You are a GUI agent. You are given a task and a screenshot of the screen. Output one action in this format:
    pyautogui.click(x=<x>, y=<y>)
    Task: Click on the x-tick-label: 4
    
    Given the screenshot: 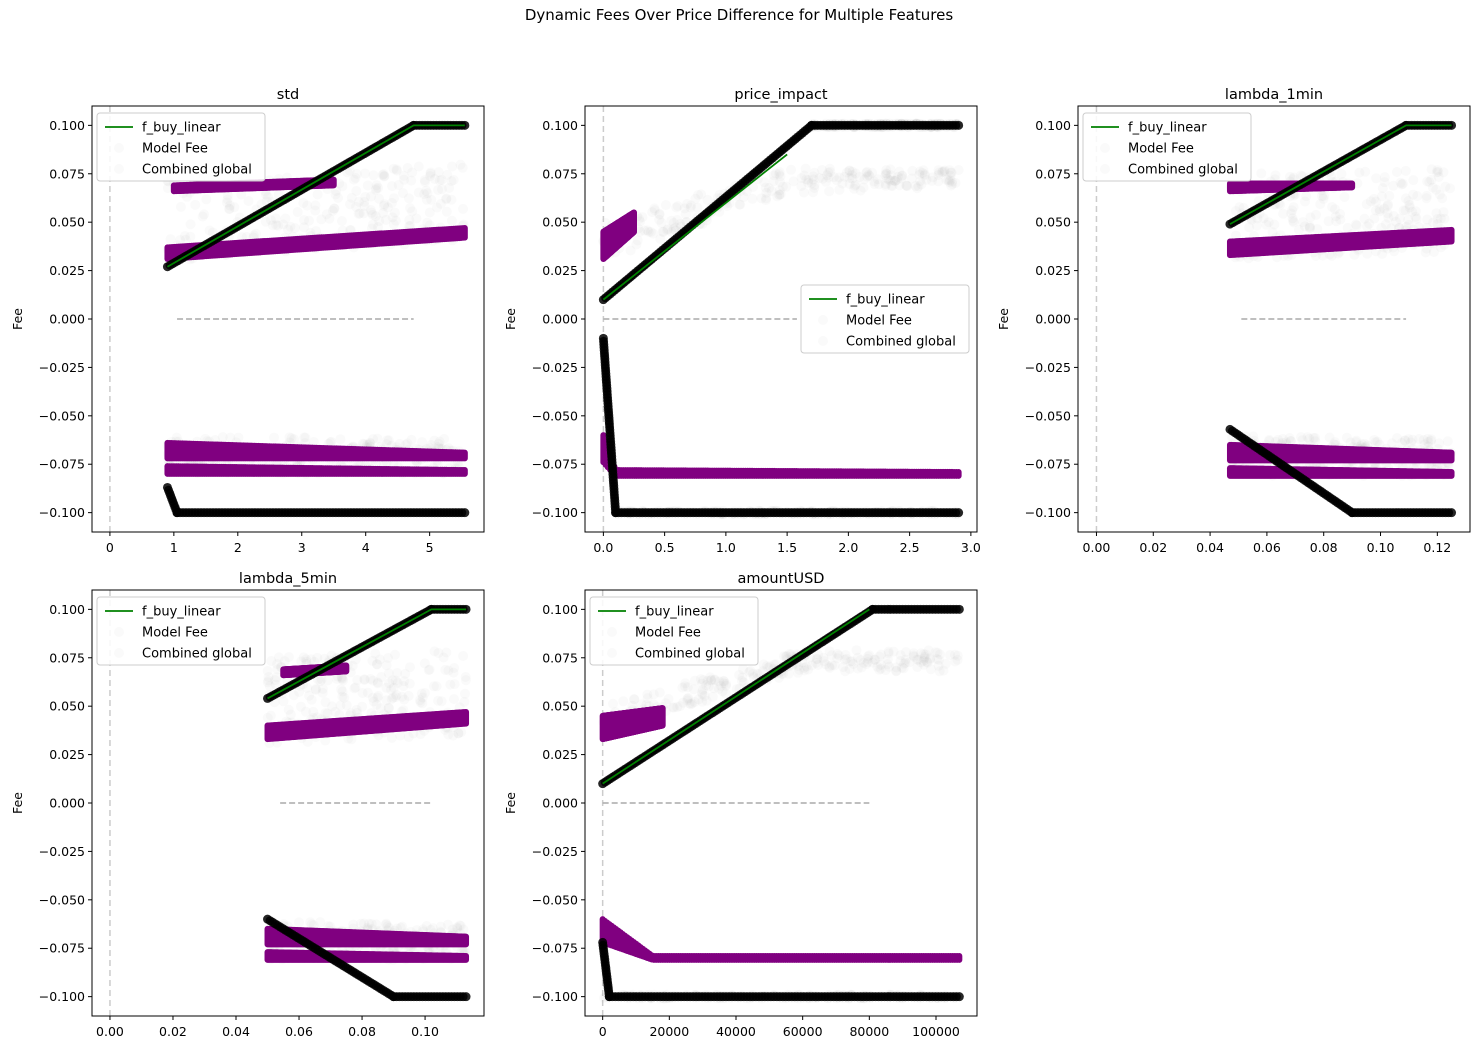 What is the action you would take?
    pyautogui.click(x=366, y=547)
    